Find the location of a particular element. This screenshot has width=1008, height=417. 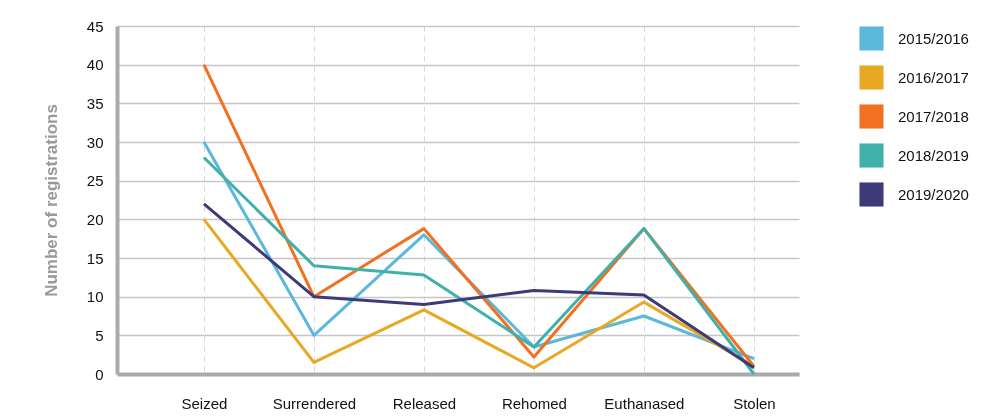

y-tick-label: 15 is located at coordinates (95, 258).